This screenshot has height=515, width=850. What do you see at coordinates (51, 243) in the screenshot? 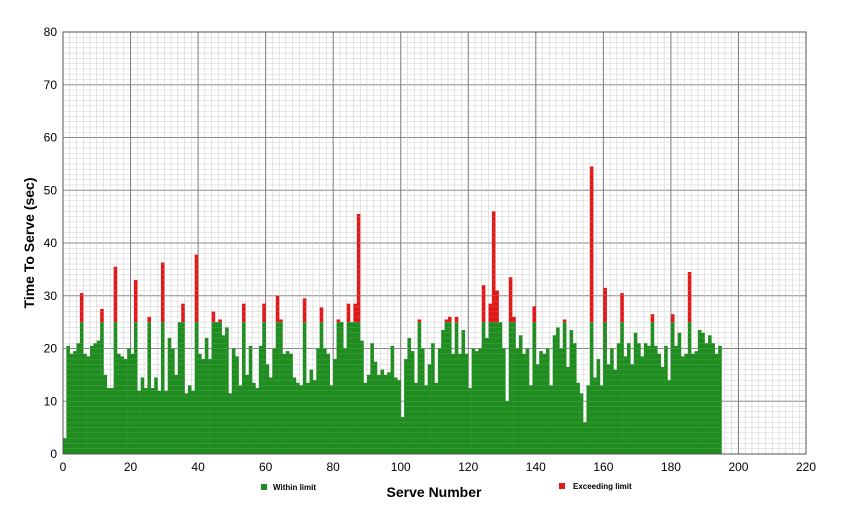
I see `y-axis-ticks: 0 10 20 30 40 50 60 70 80` at bounding box center [51, 243].